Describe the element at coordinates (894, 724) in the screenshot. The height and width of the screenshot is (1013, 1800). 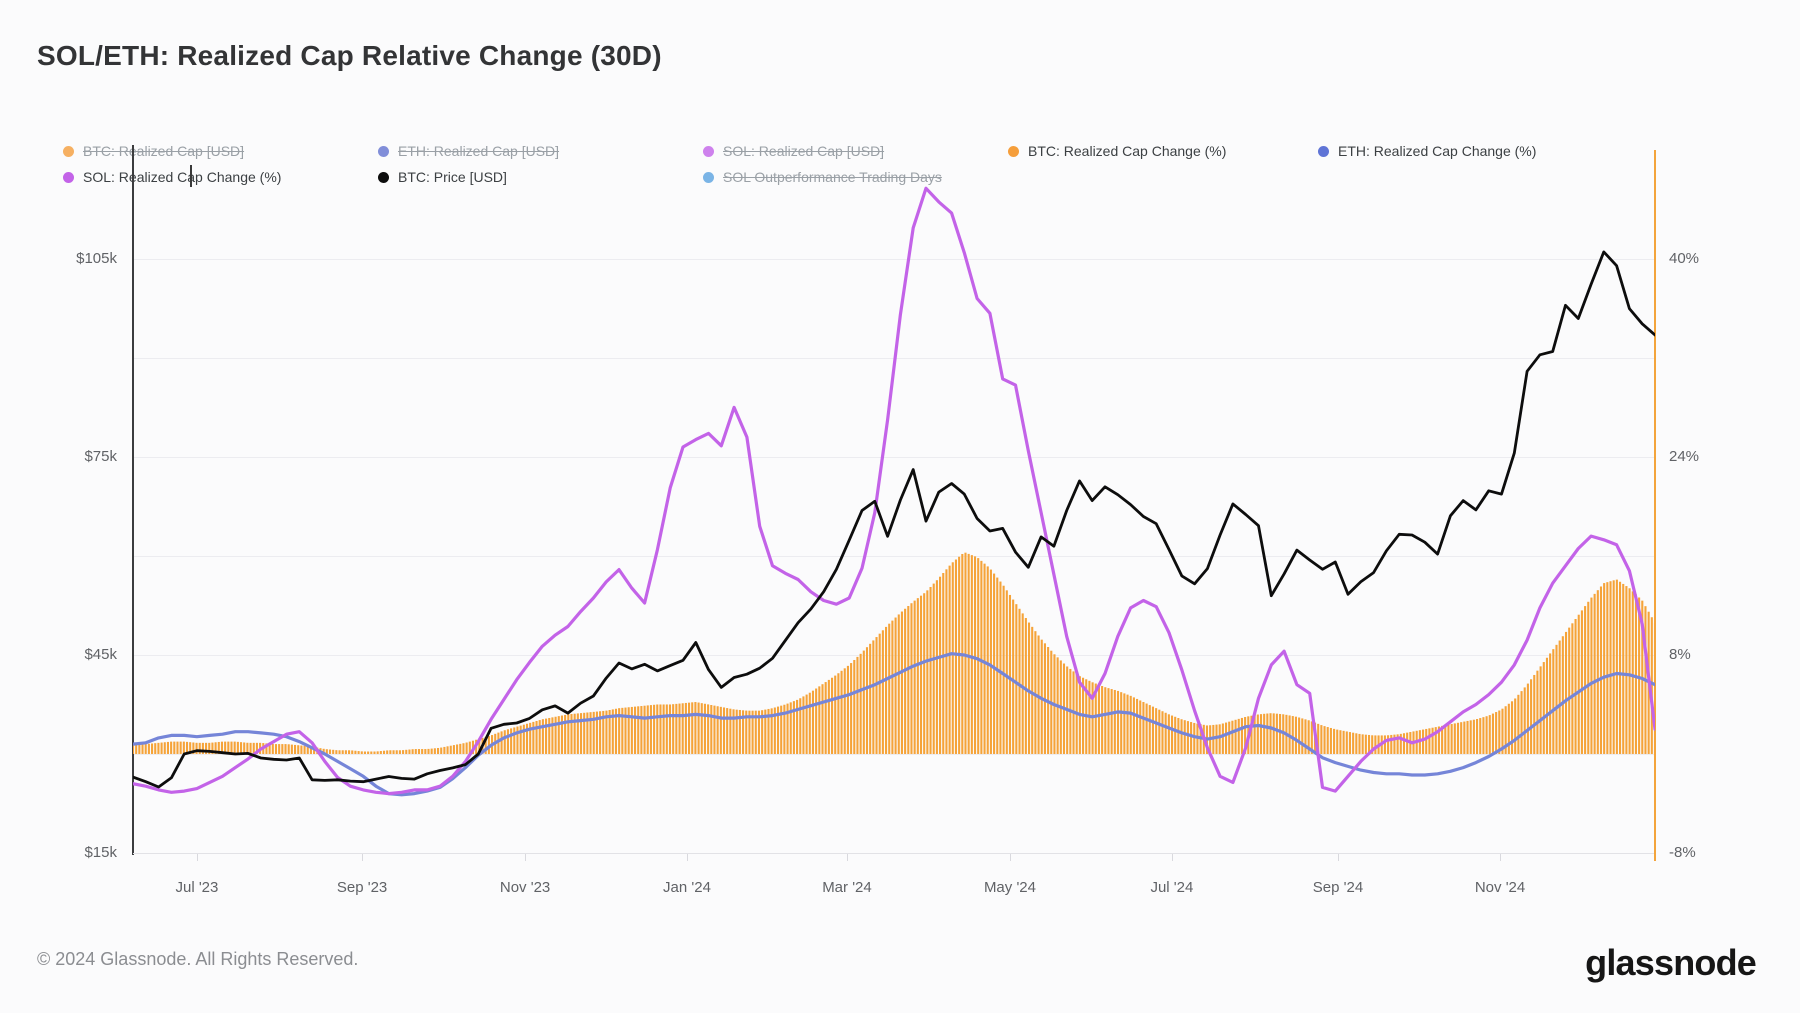
I see `series-eth-realized-cap-change` at that location.